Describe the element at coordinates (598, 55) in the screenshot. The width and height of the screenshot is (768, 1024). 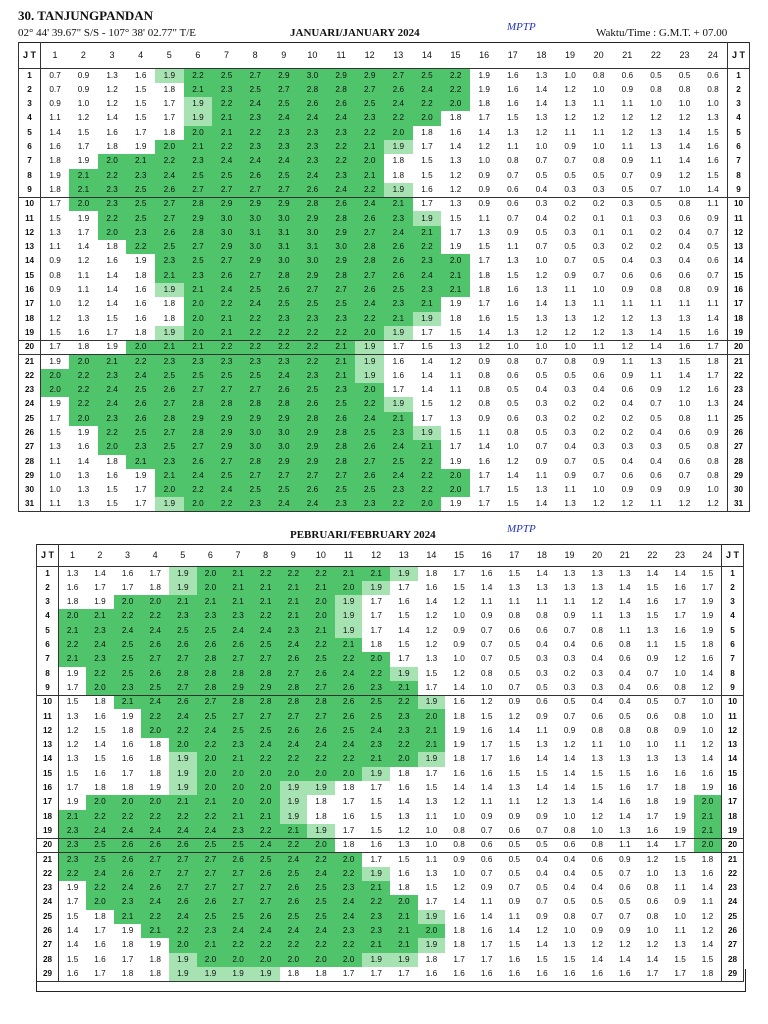
I see `hour-header-20: 20` at that location.